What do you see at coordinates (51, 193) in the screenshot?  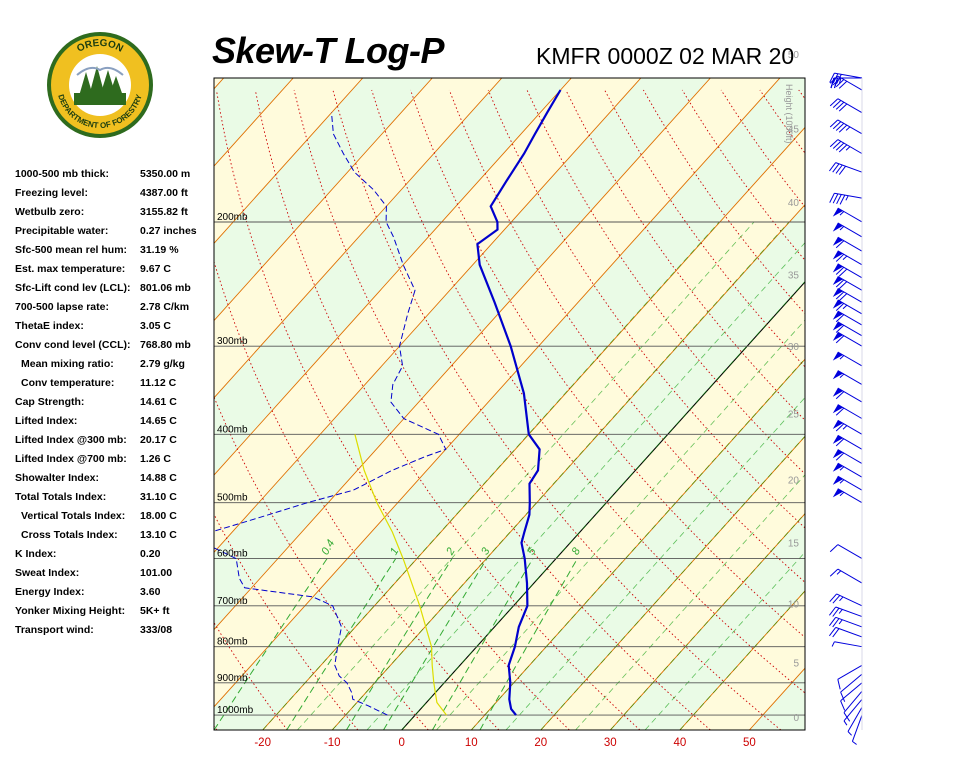 I see `index-label: Freezing level:` at bounding box center [51, 193].